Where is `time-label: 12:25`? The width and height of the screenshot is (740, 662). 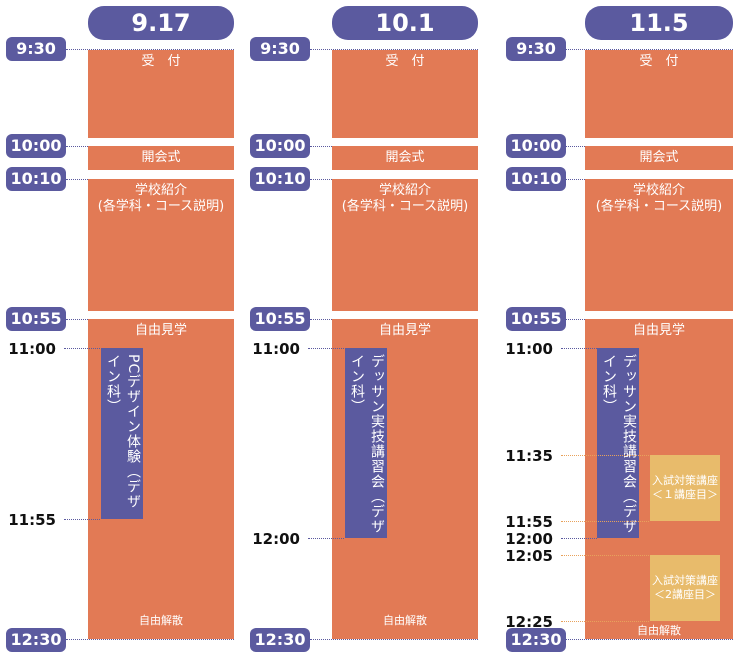
time-label: 12:25 is located at coordinates (529, 622).